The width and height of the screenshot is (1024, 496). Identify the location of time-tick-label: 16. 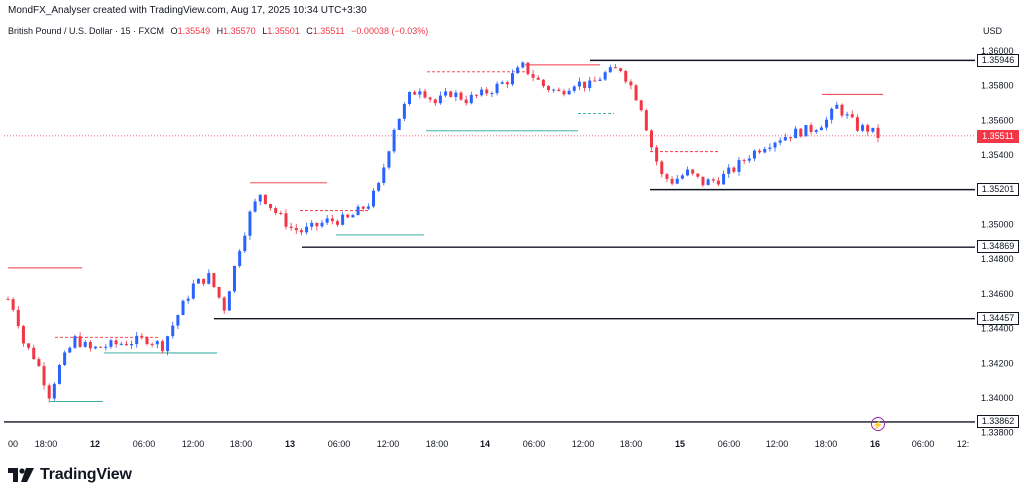
(875, 444).